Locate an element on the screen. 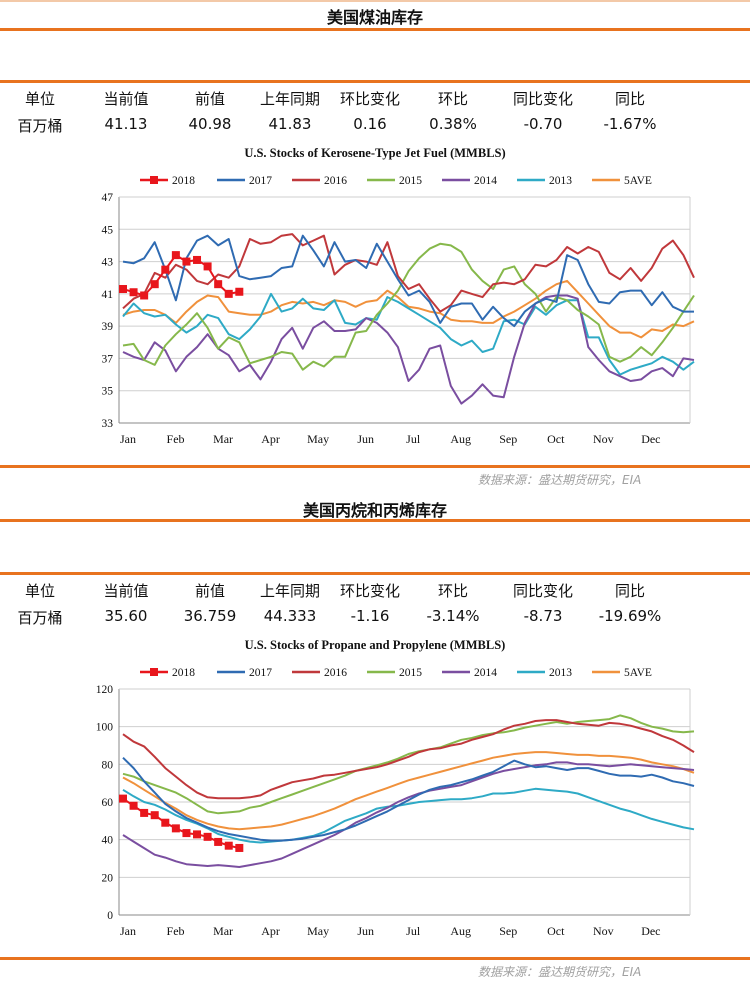  x-tick-label: Feb is located at coordinates (176, 439).